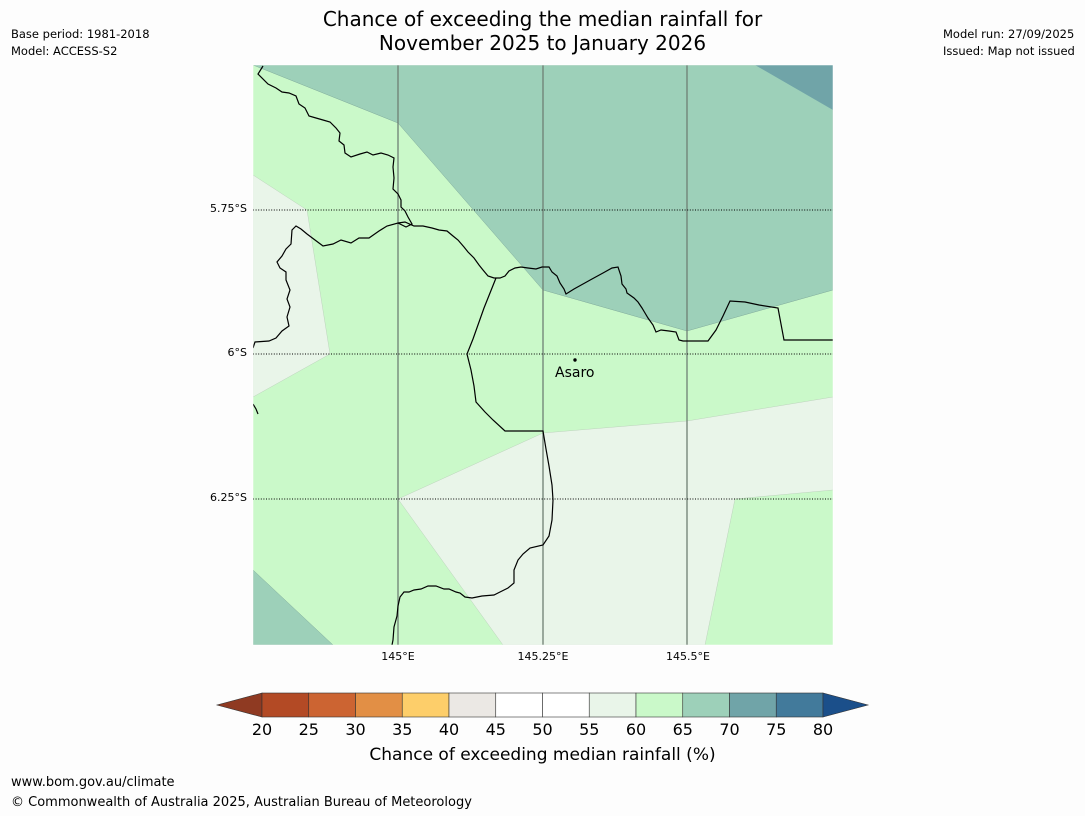 This screenshot has width=1085, height=816. I want to click on boundary-central, so click(472, 461).